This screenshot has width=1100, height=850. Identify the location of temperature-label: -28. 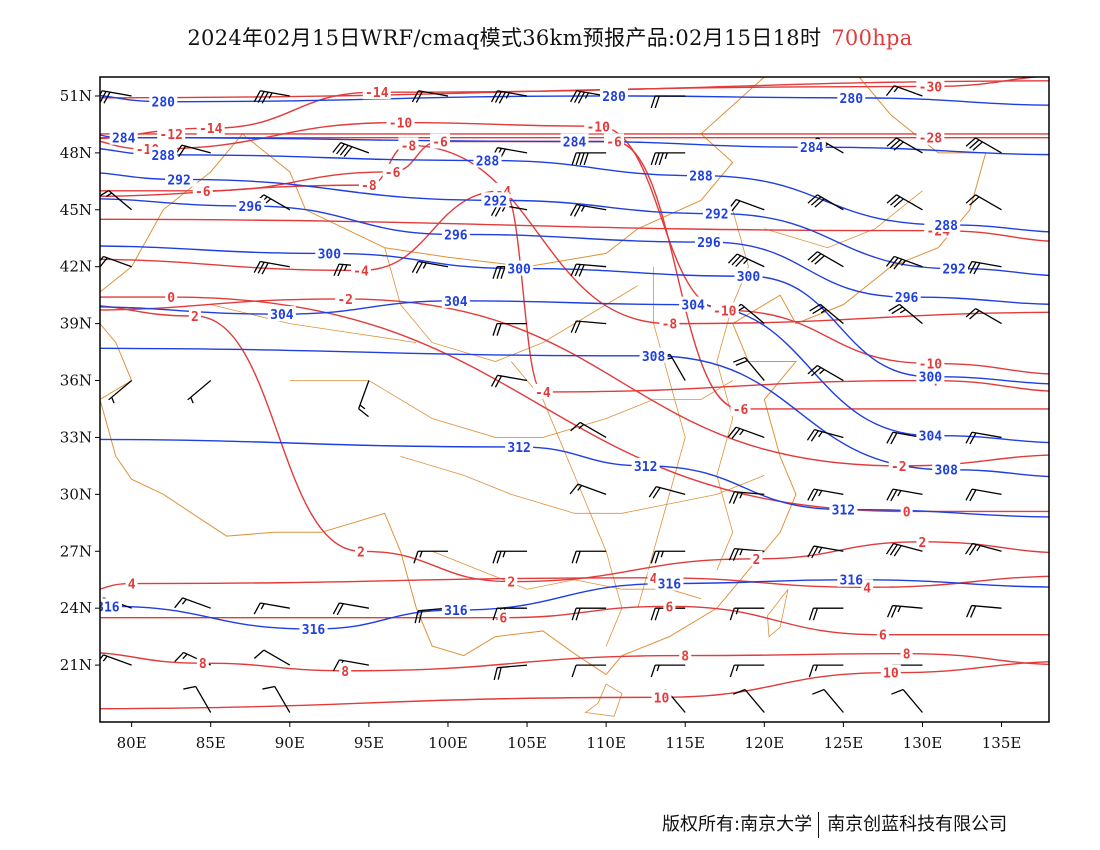
(931, 139).